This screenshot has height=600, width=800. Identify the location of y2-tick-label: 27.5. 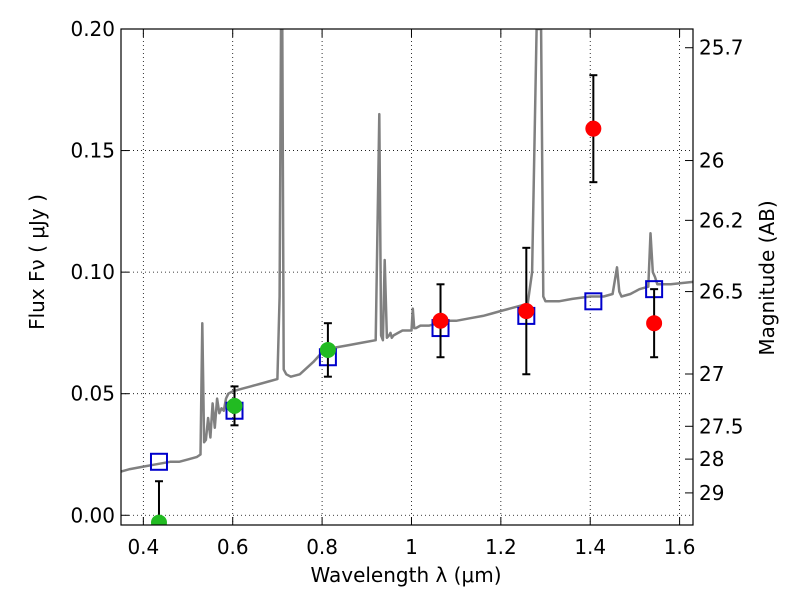
(721, 426).